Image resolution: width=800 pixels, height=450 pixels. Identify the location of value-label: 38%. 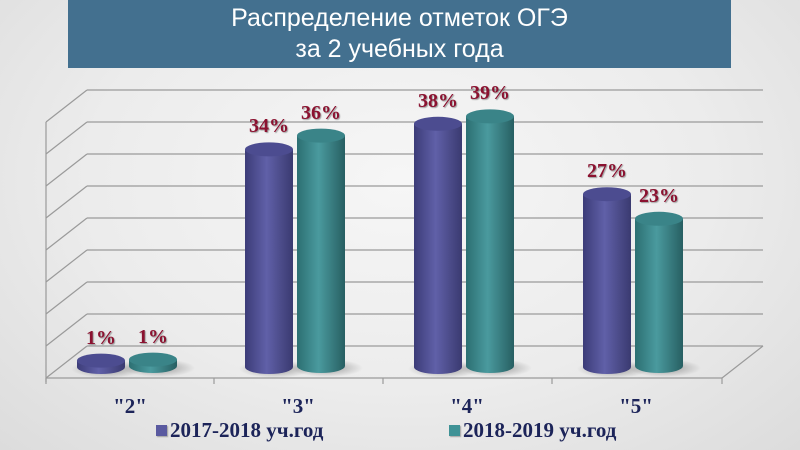
(438, 100).